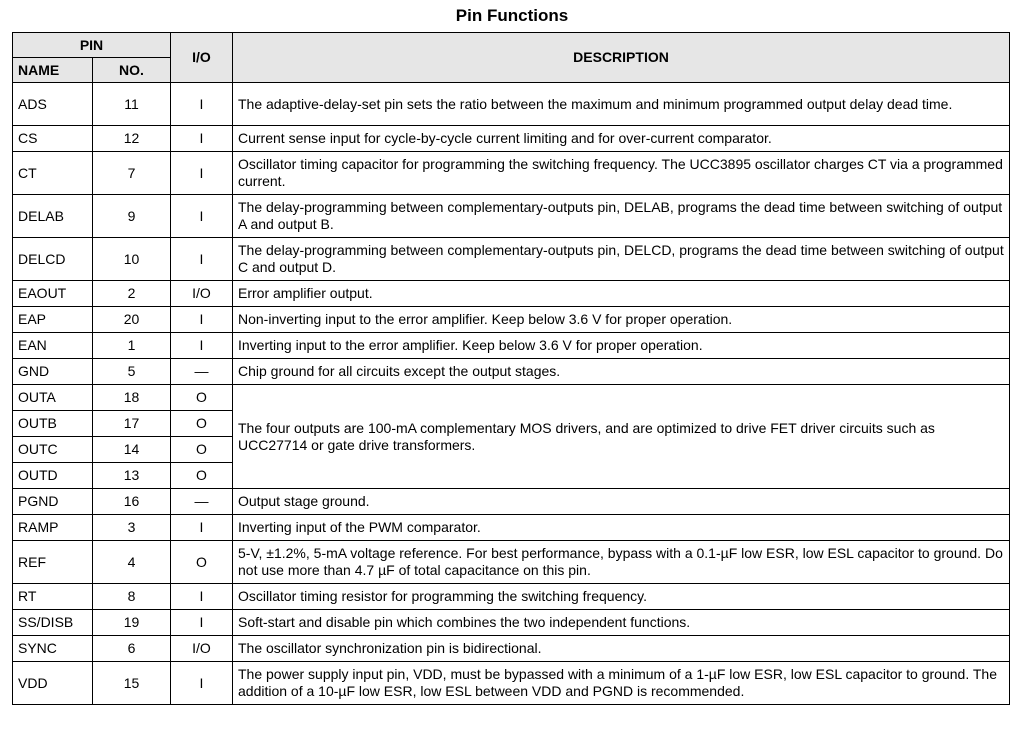 This screenshot has width=1024, height=731. Describe the element at coordinates (52, 449) in the screenshot. I see `pin-name: OUTC` at that location.